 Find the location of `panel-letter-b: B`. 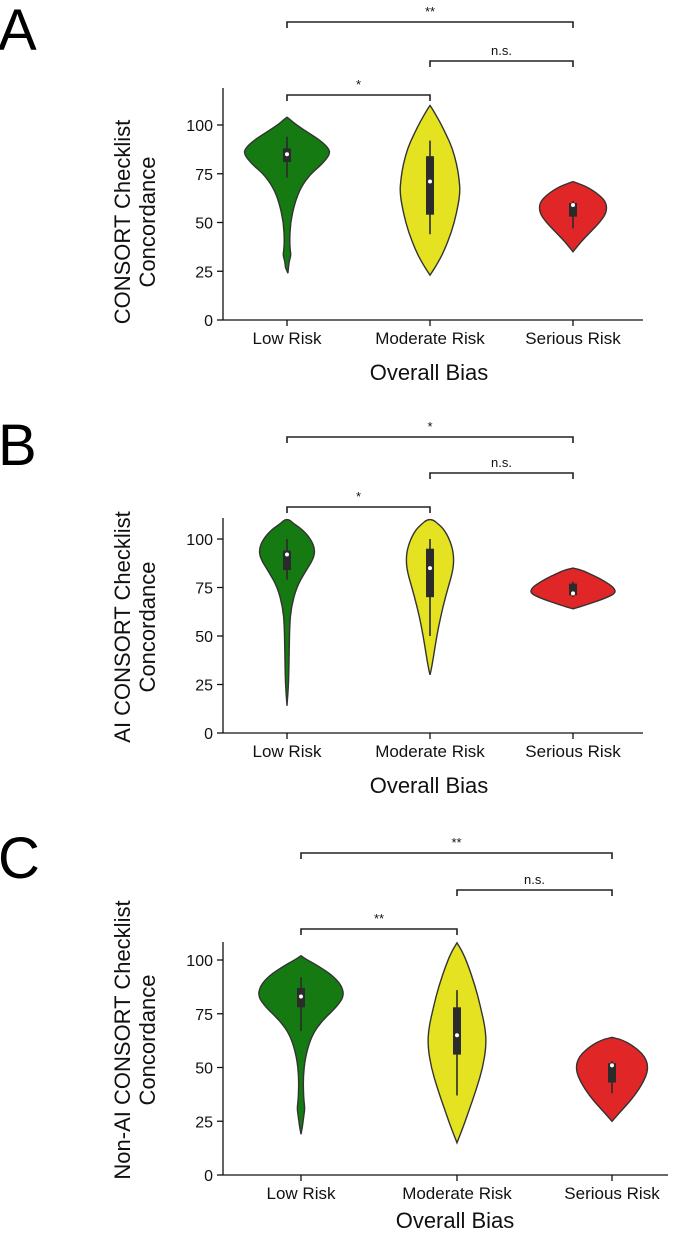

panel-letter-b: B is located at coordinates (18, 445).